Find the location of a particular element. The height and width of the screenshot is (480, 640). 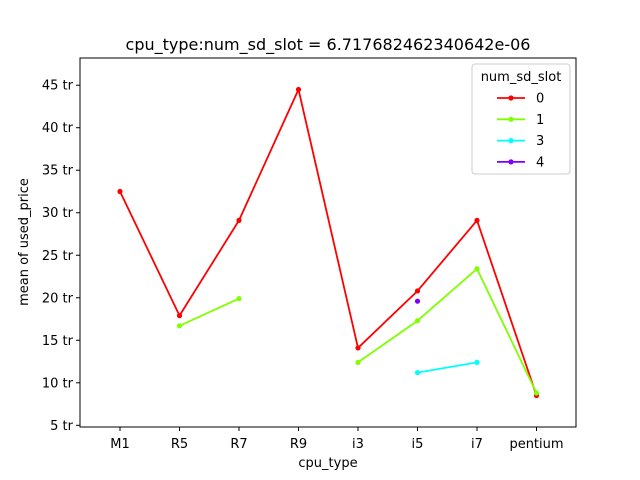

legend-label-3: 3 is located at coordinates (540, 141).